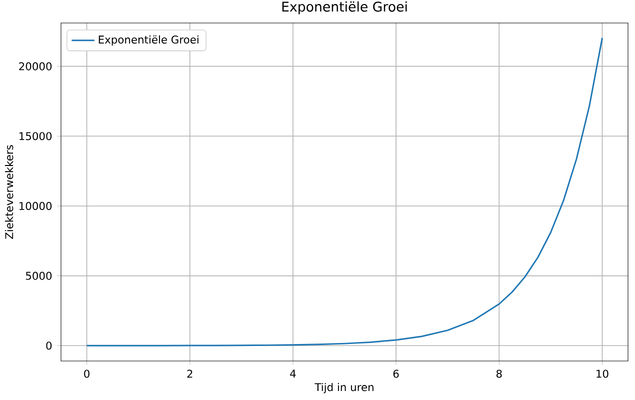  What do you see at coordinates (602, 374) in the screenshot?
I see `x-tick-label: 10` at bounding box center [602, 374].